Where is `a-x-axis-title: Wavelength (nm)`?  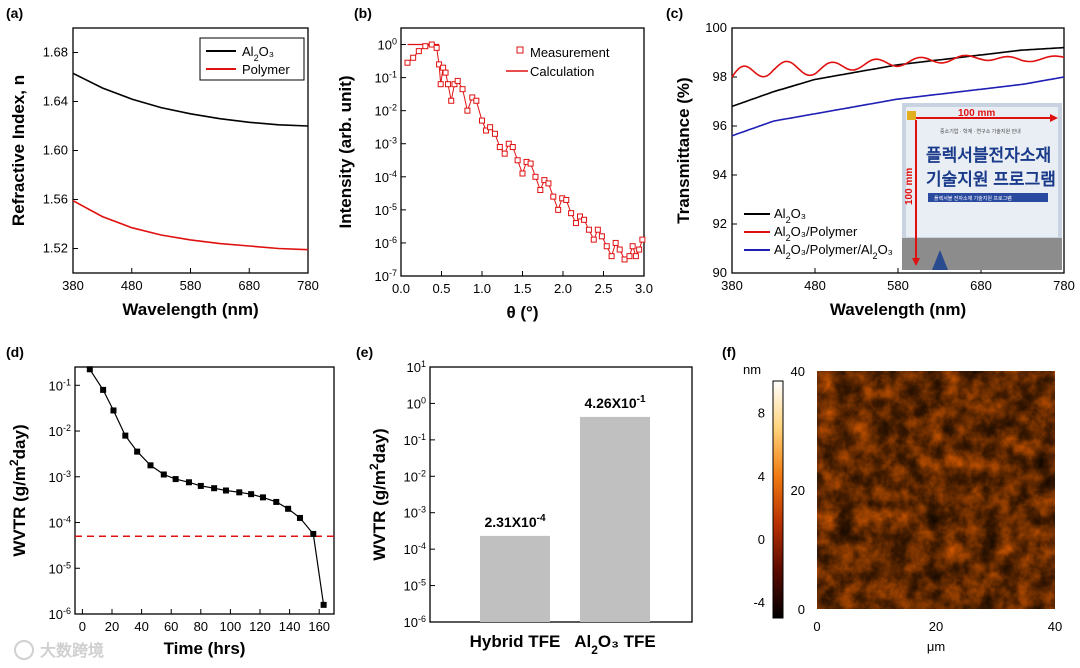
a-x-axis-title: Wavelength (nm) is located at coordinates (190, 309).